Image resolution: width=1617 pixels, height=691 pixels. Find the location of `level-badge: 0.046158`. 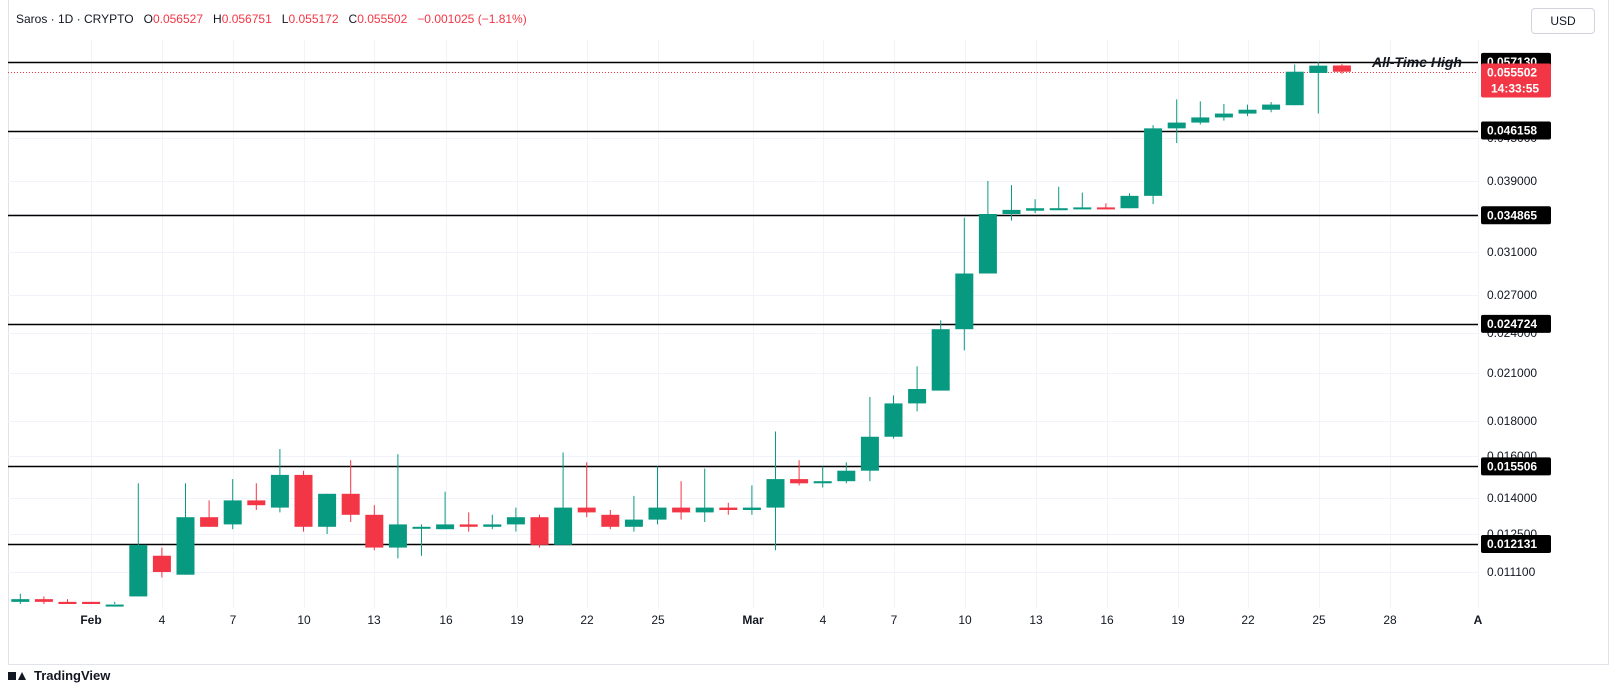

level-badge: 0.046158 is located at coordinates (1516, 130).